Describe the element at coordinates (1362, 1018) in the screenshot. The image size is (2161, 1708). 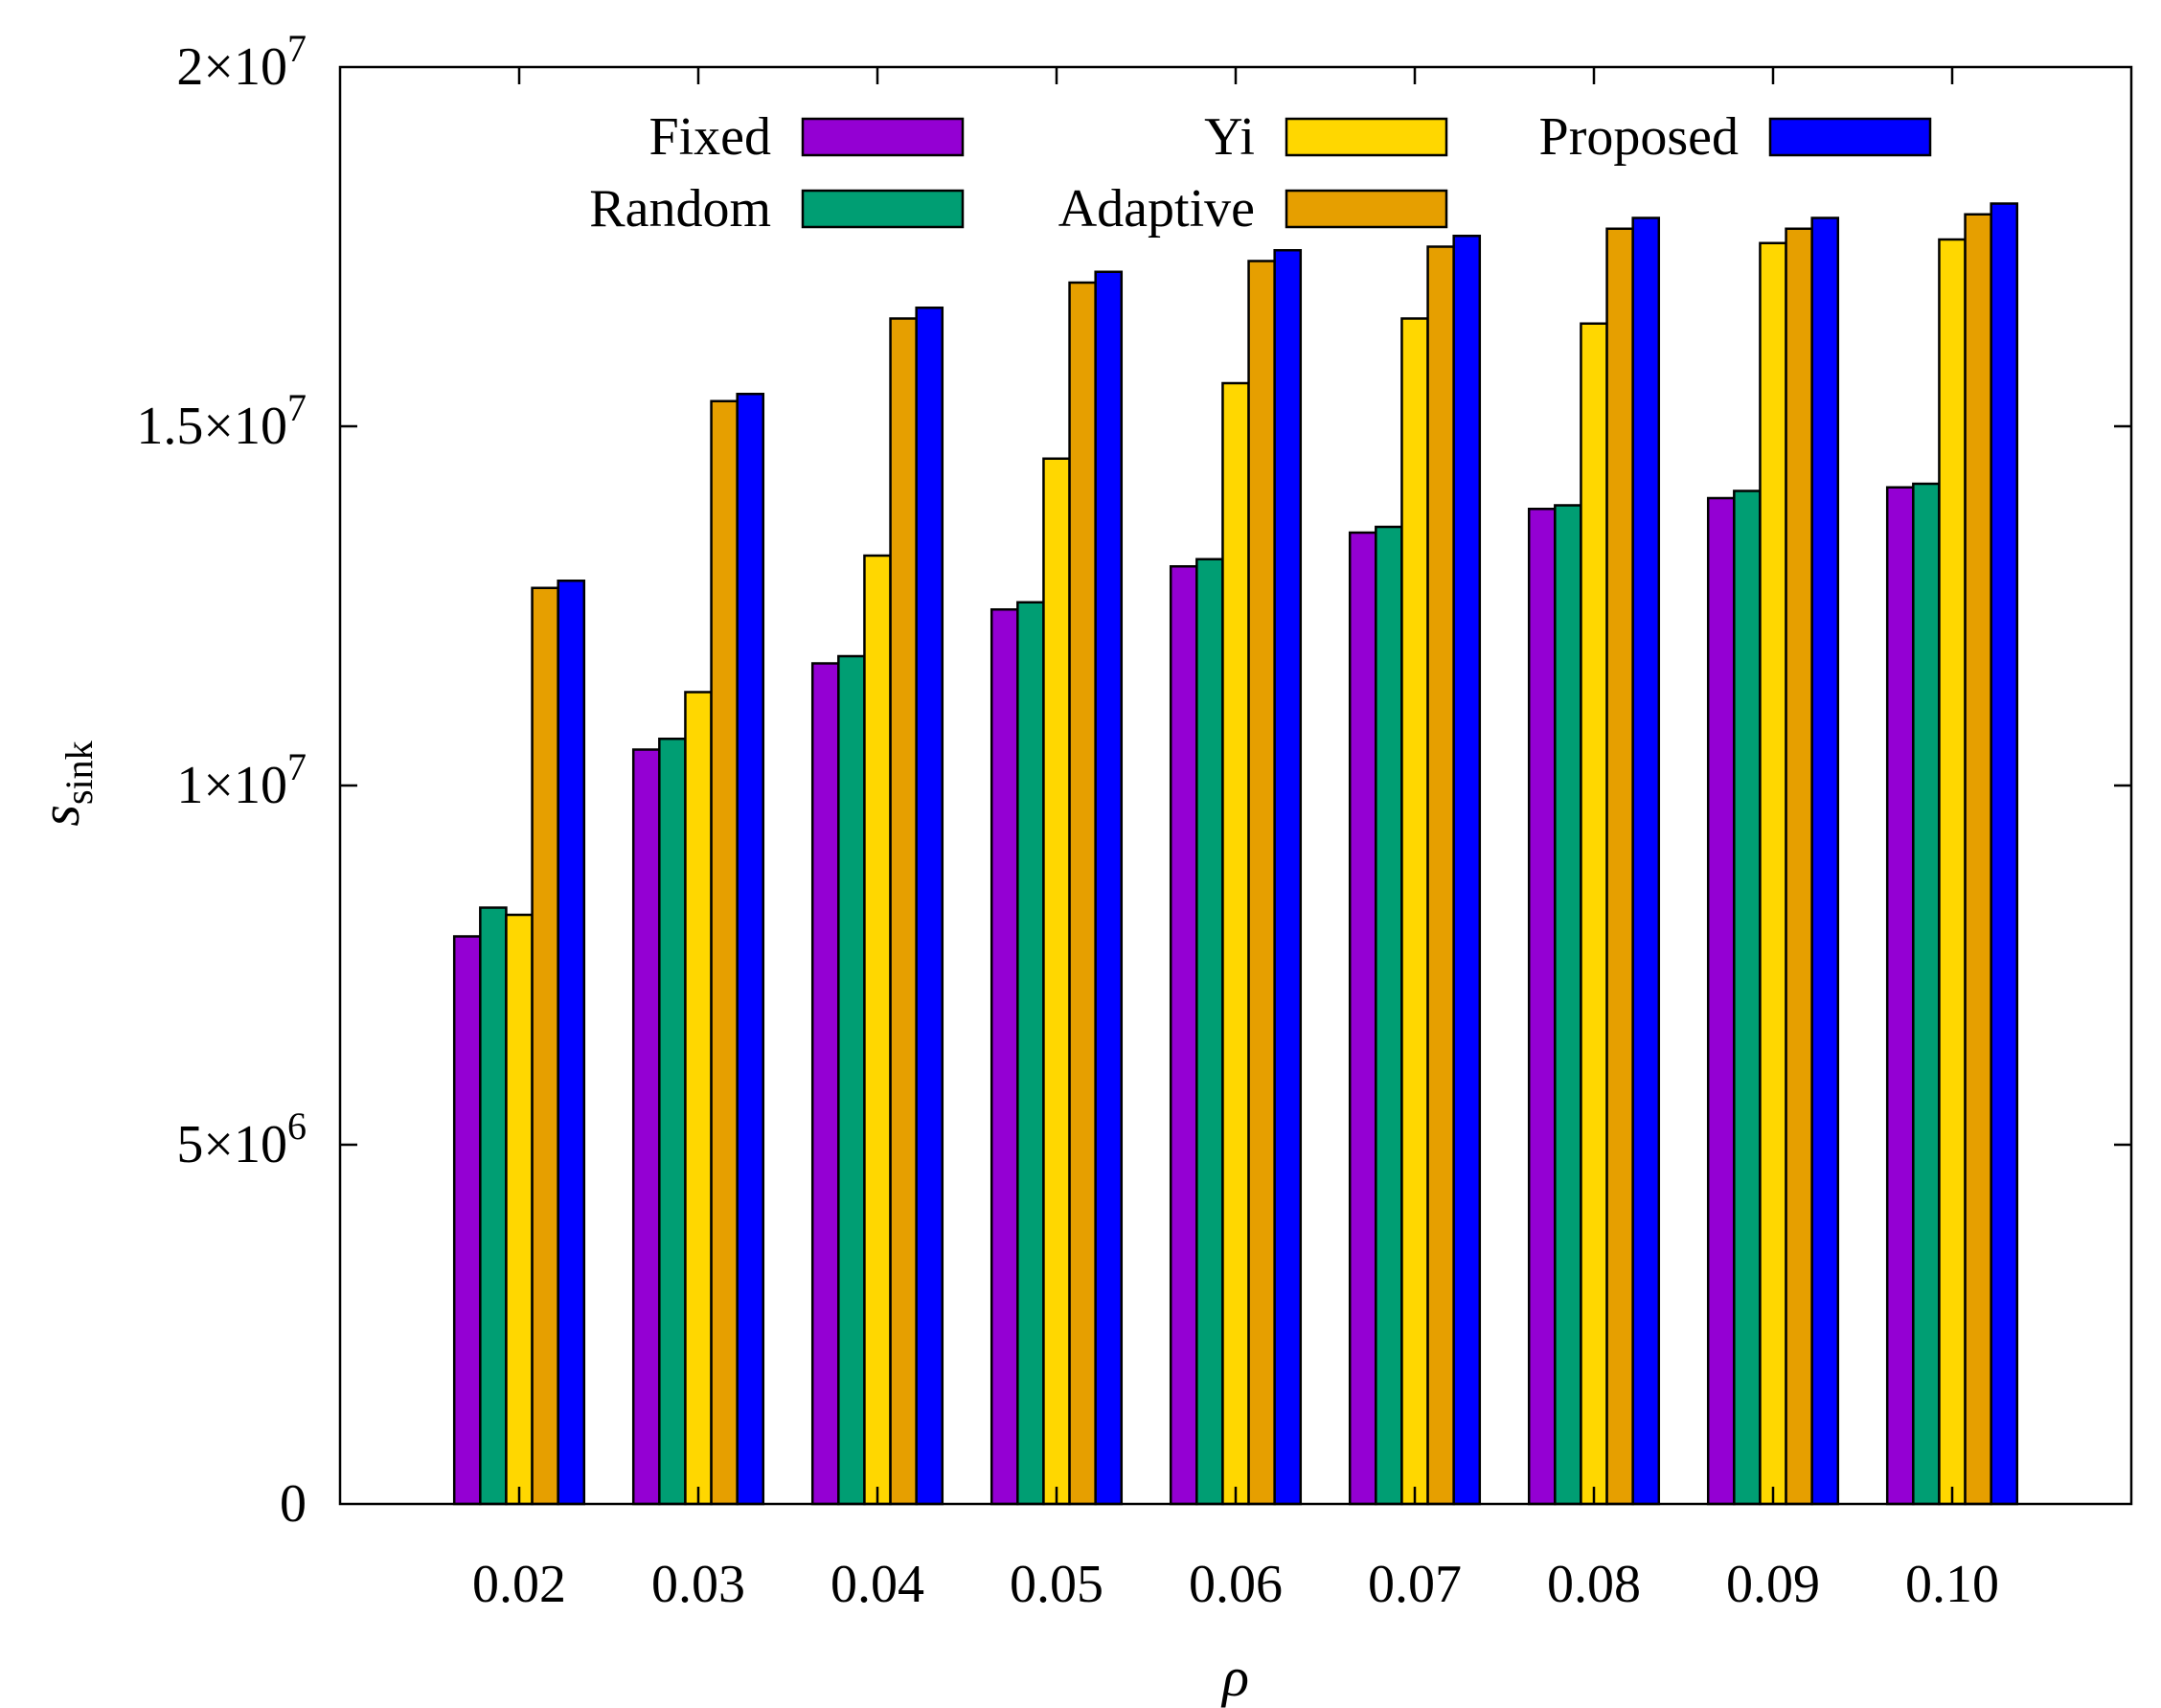
I see `bar-fixed-0.07` at that location.